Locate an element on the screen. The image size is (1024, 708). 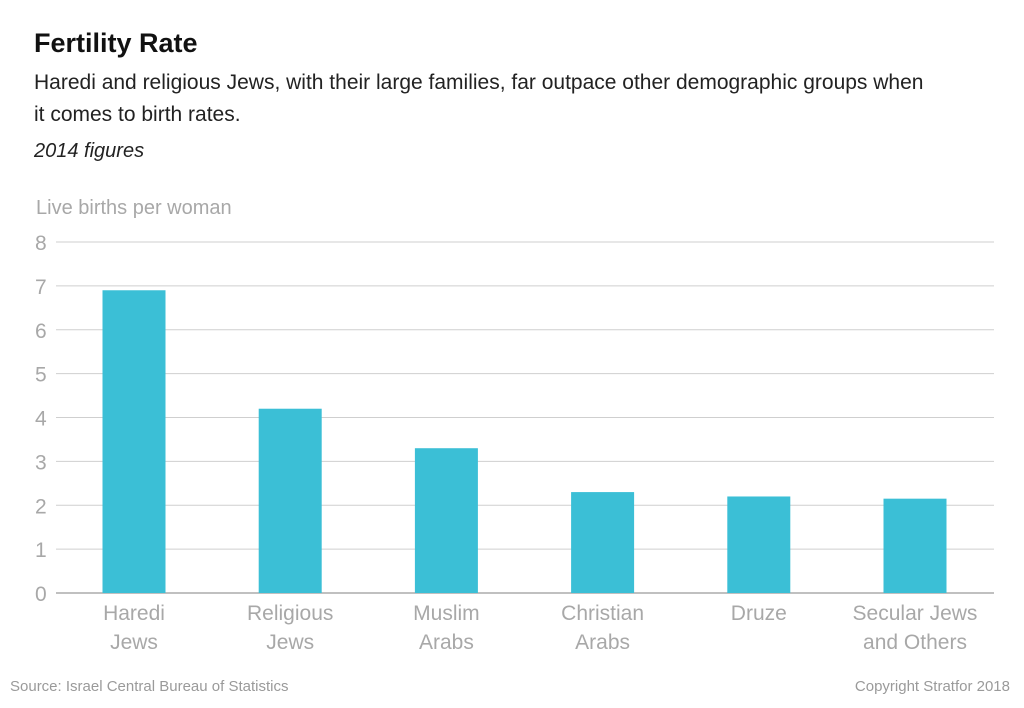
y-tick-label-8: 8 is located at coordinates (41, 243).